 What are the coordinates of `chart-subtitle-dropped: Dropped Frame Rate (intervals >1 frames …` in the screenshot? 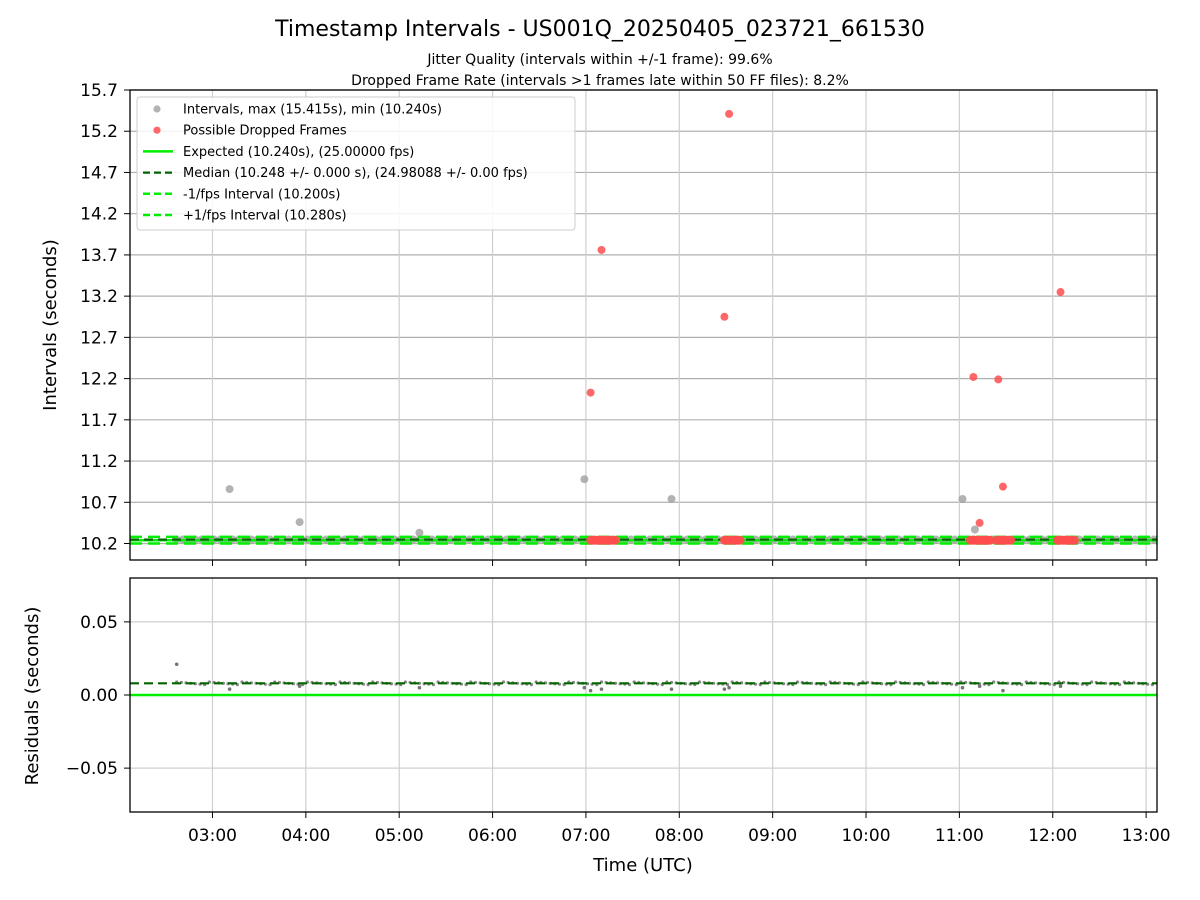 It's located at (600, 81).